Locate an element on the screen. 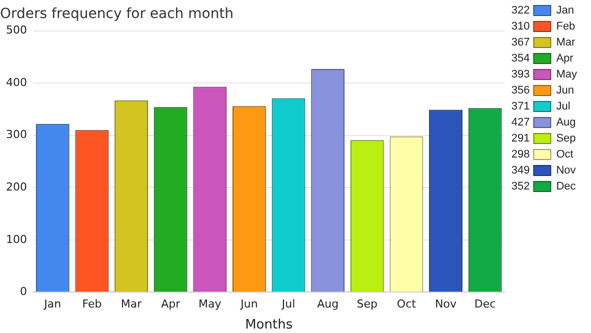 The width and height of the screenshot is (591, 333). legend-label: Jul is located at coordinates (563, 106).